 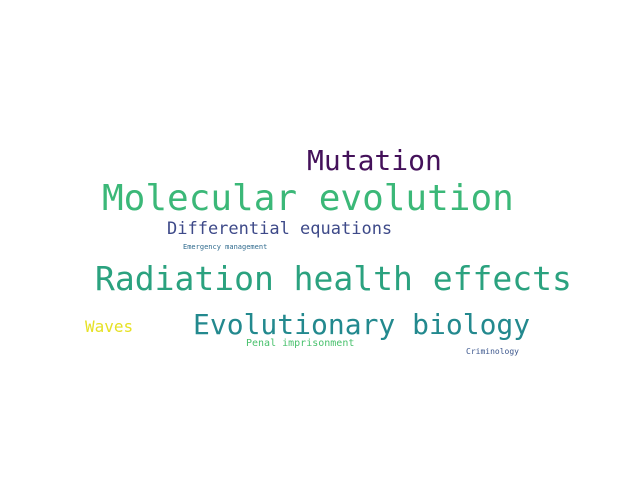 I want to click on word-emergency-management: Emergency management, so click(x=225, y=247).